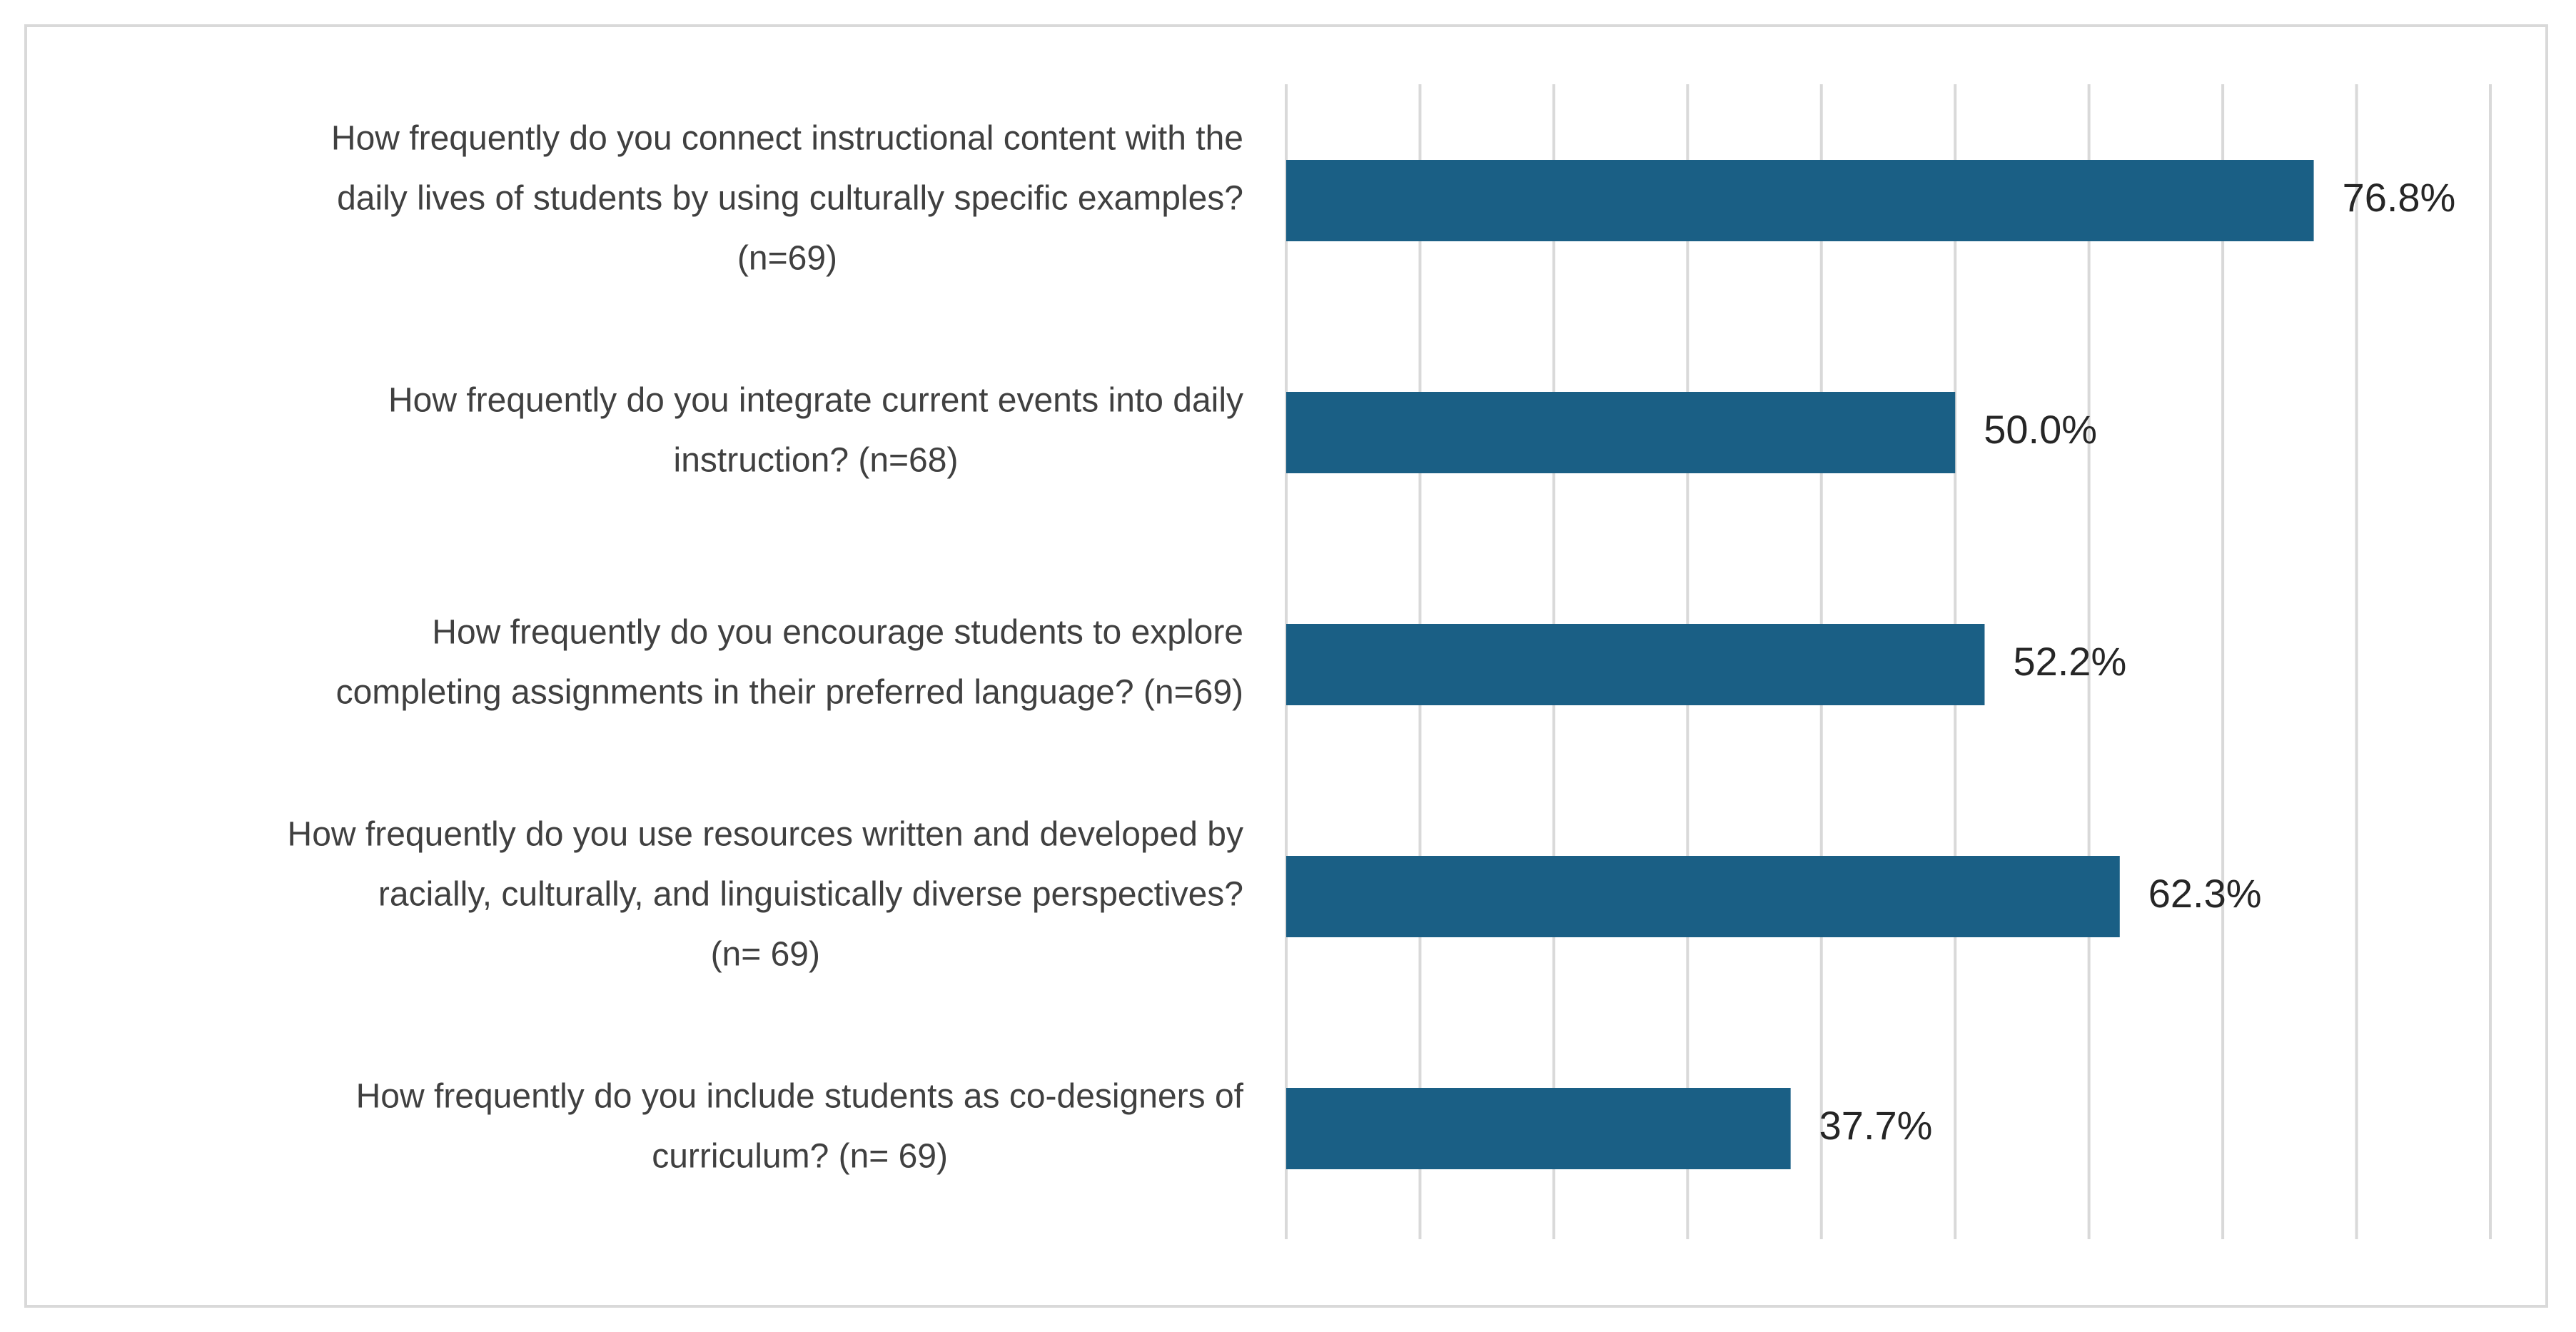 The image size is (2576, 1332). What do you see at coordinates (2069, 661) in the screenshot?
I see `data-label-3: 52.2%` at bounding box center [2069, 661].